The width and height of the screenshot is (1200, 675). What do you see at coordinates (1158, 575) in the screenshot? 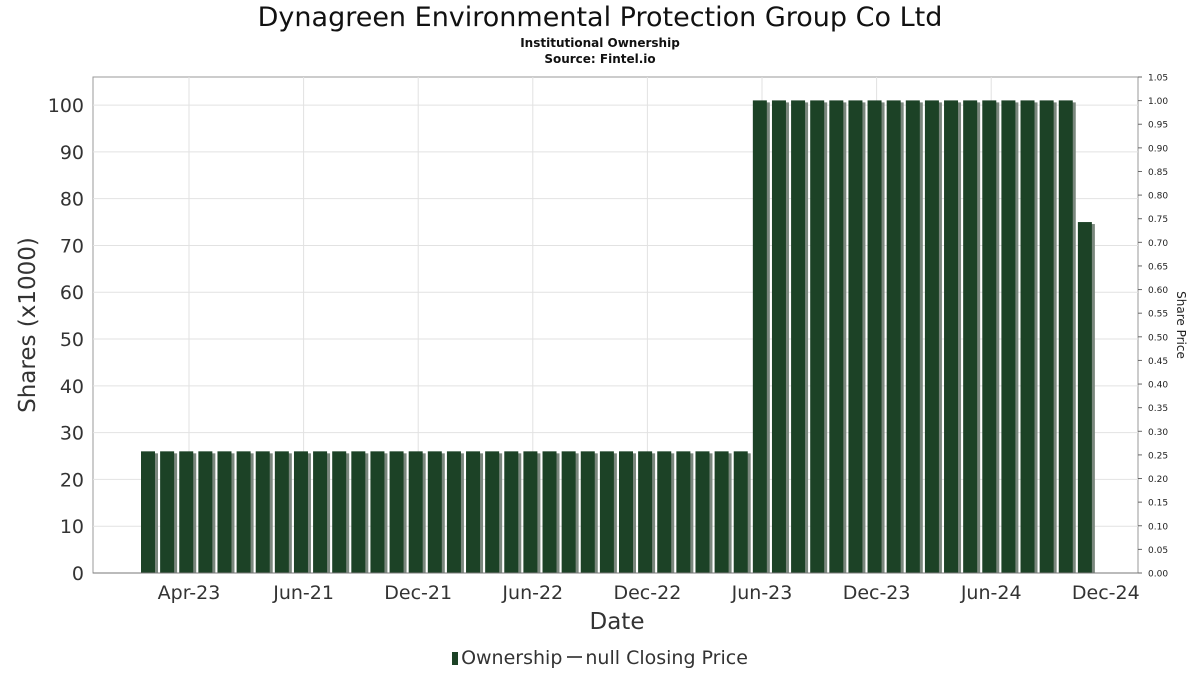
I see `y2-tick-label: 0.00` at bounding box center [1158, 575].